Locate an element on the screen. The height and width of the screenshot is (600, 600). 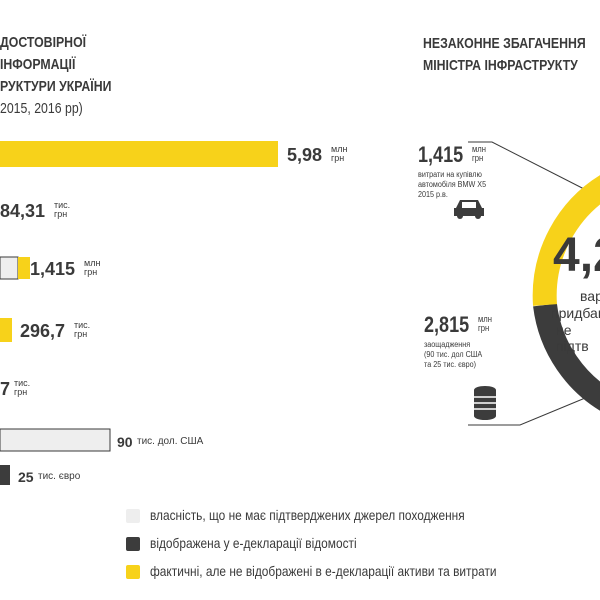
ring-dark-segment is located at coordinates (566, 357).